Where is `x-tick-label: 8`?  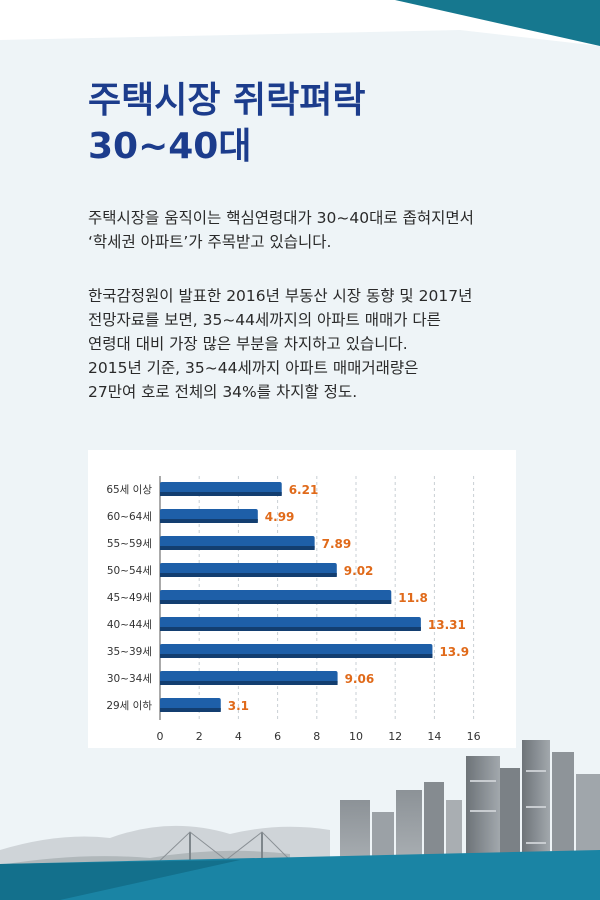 x-tick-label: 8 is located at coordinates (316, 736).